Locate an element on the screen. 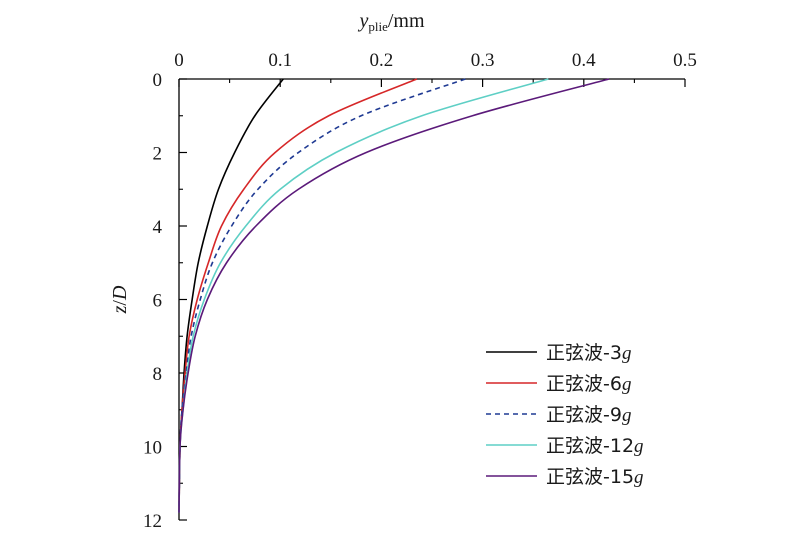 The image size is (800, 539). y-tick-label: 4 is located at coordinates (158, 227).